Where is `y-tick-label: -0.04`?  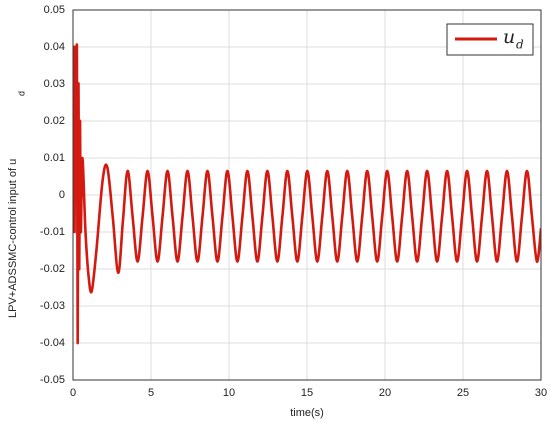
y-tick-label: -0.04 is located at coordinates (52, 343).